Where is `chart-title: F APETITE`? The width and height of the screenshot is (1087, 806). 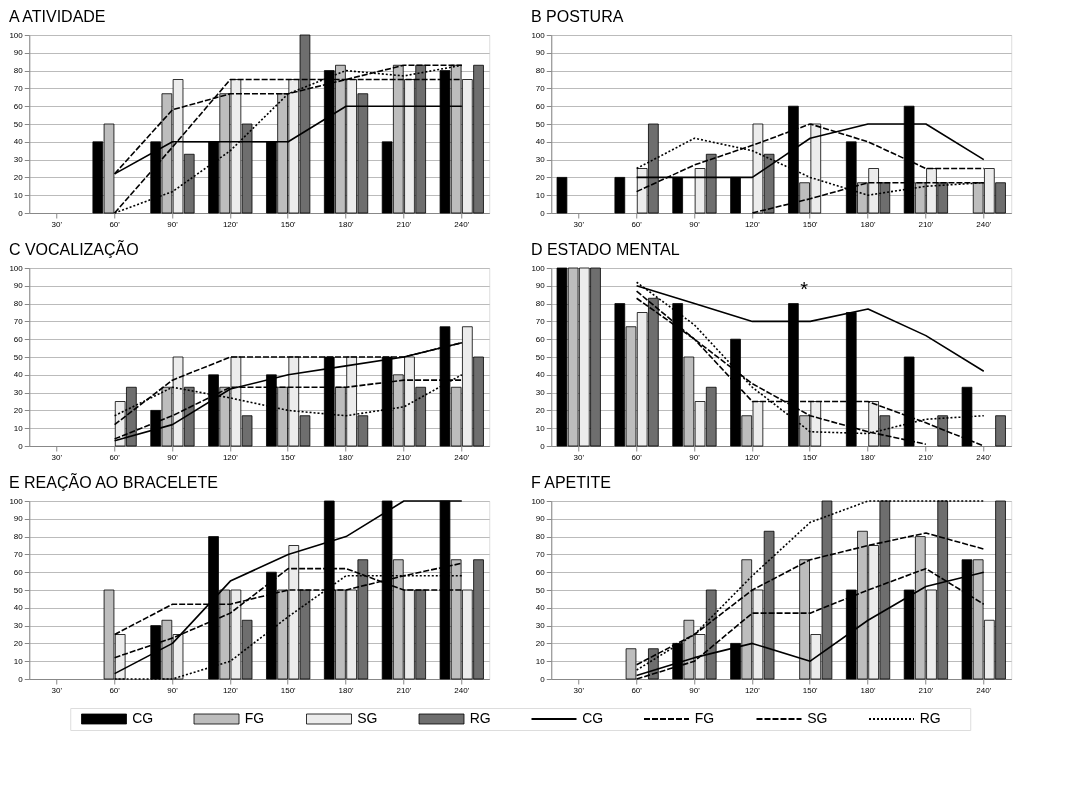
chart-title: F APETITE is located at coordinates (570, 482).